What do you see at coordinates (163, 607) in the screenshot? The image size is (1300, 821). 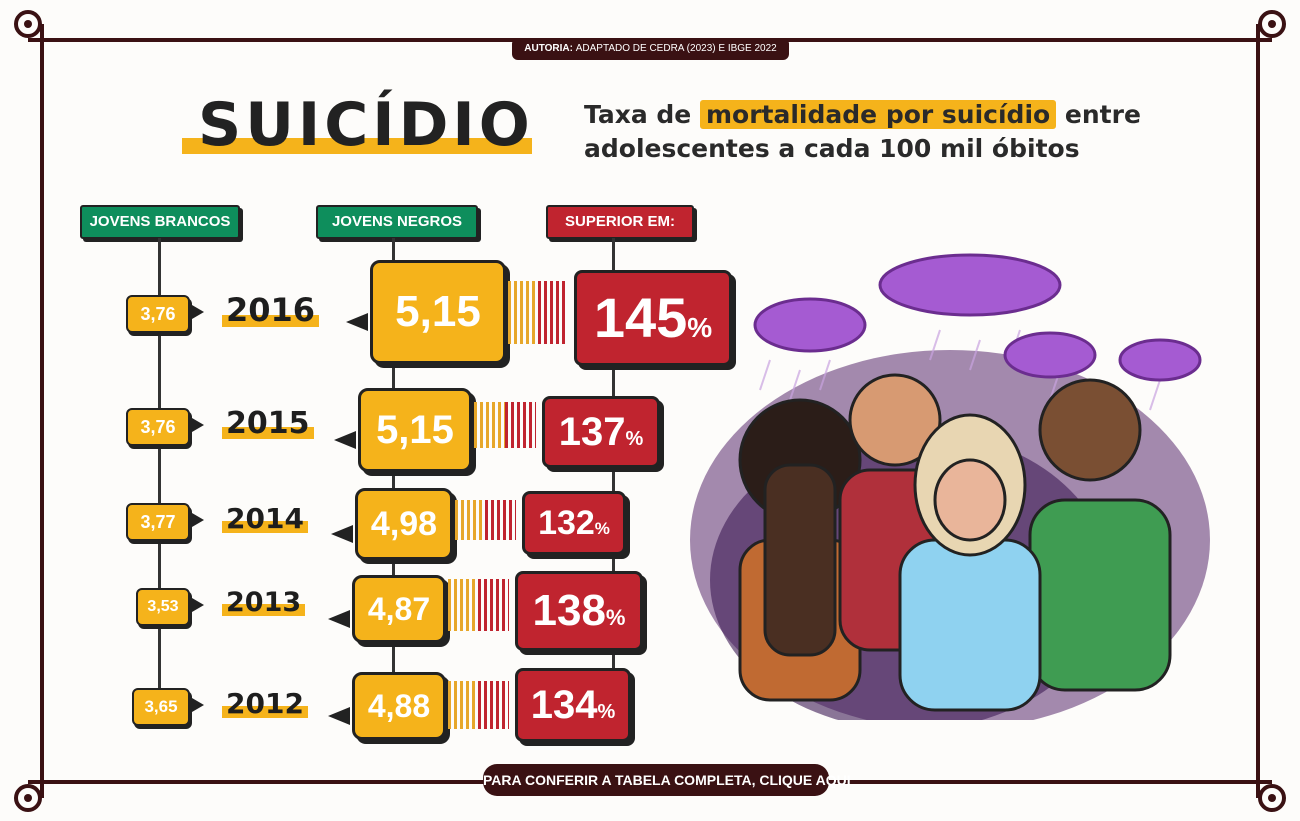 I see `white-rate-value: 3,53` at bounding box center [163, 607].